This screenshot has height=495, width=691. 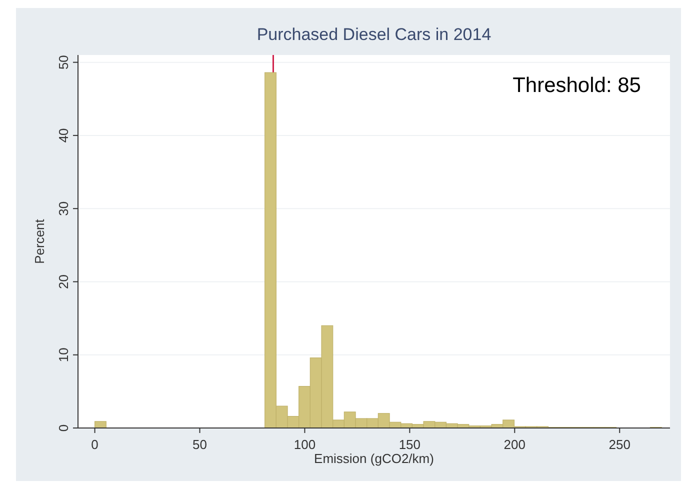 I want to click on x-tick-label: 50, so click(x=199, y=444).